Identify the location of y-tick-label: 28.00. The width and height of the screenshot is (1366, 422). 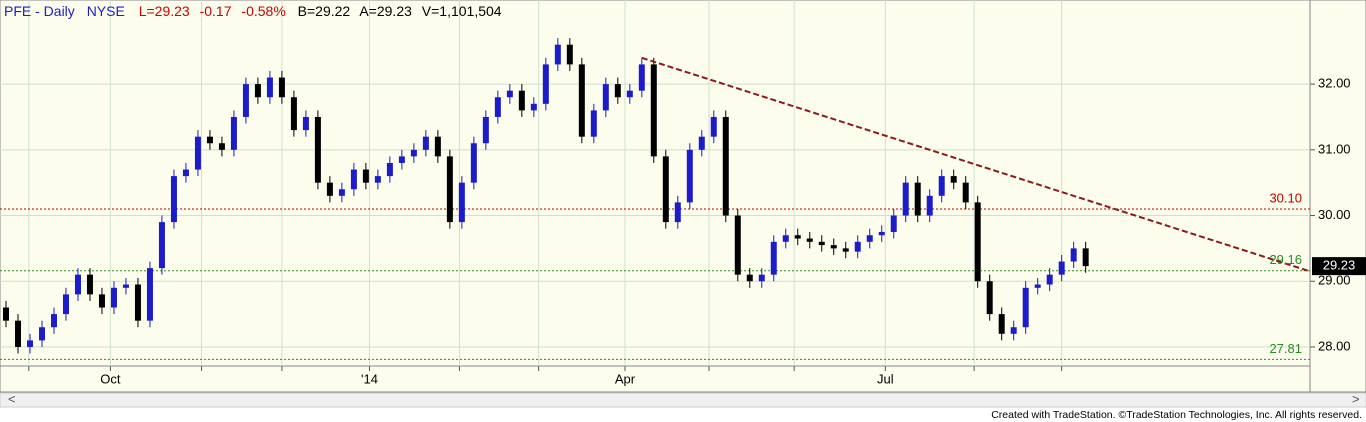
(1334, 345).